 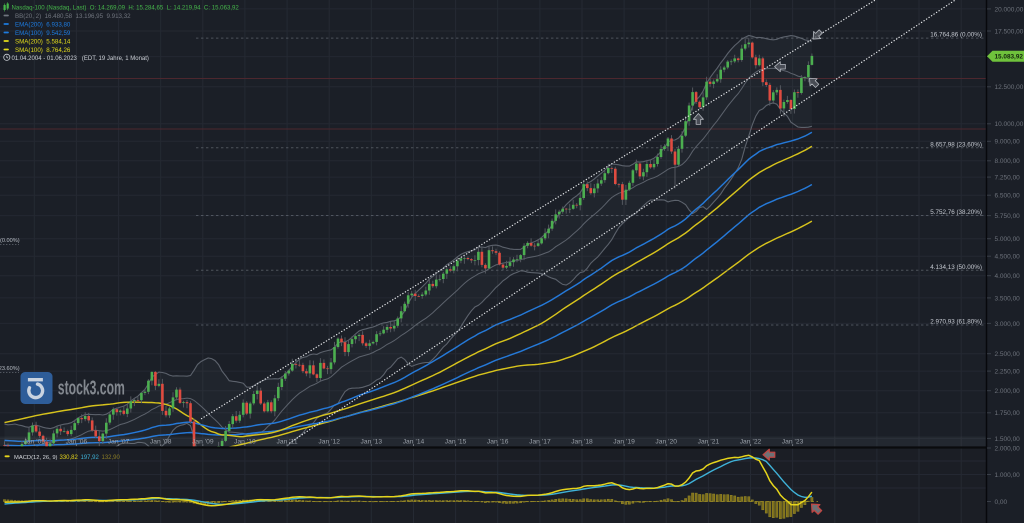 What do you see at coordinates (1009, 87) in the screenshot?
I see `svg-text: 12.500,00` at bounding box center [1009, 87].